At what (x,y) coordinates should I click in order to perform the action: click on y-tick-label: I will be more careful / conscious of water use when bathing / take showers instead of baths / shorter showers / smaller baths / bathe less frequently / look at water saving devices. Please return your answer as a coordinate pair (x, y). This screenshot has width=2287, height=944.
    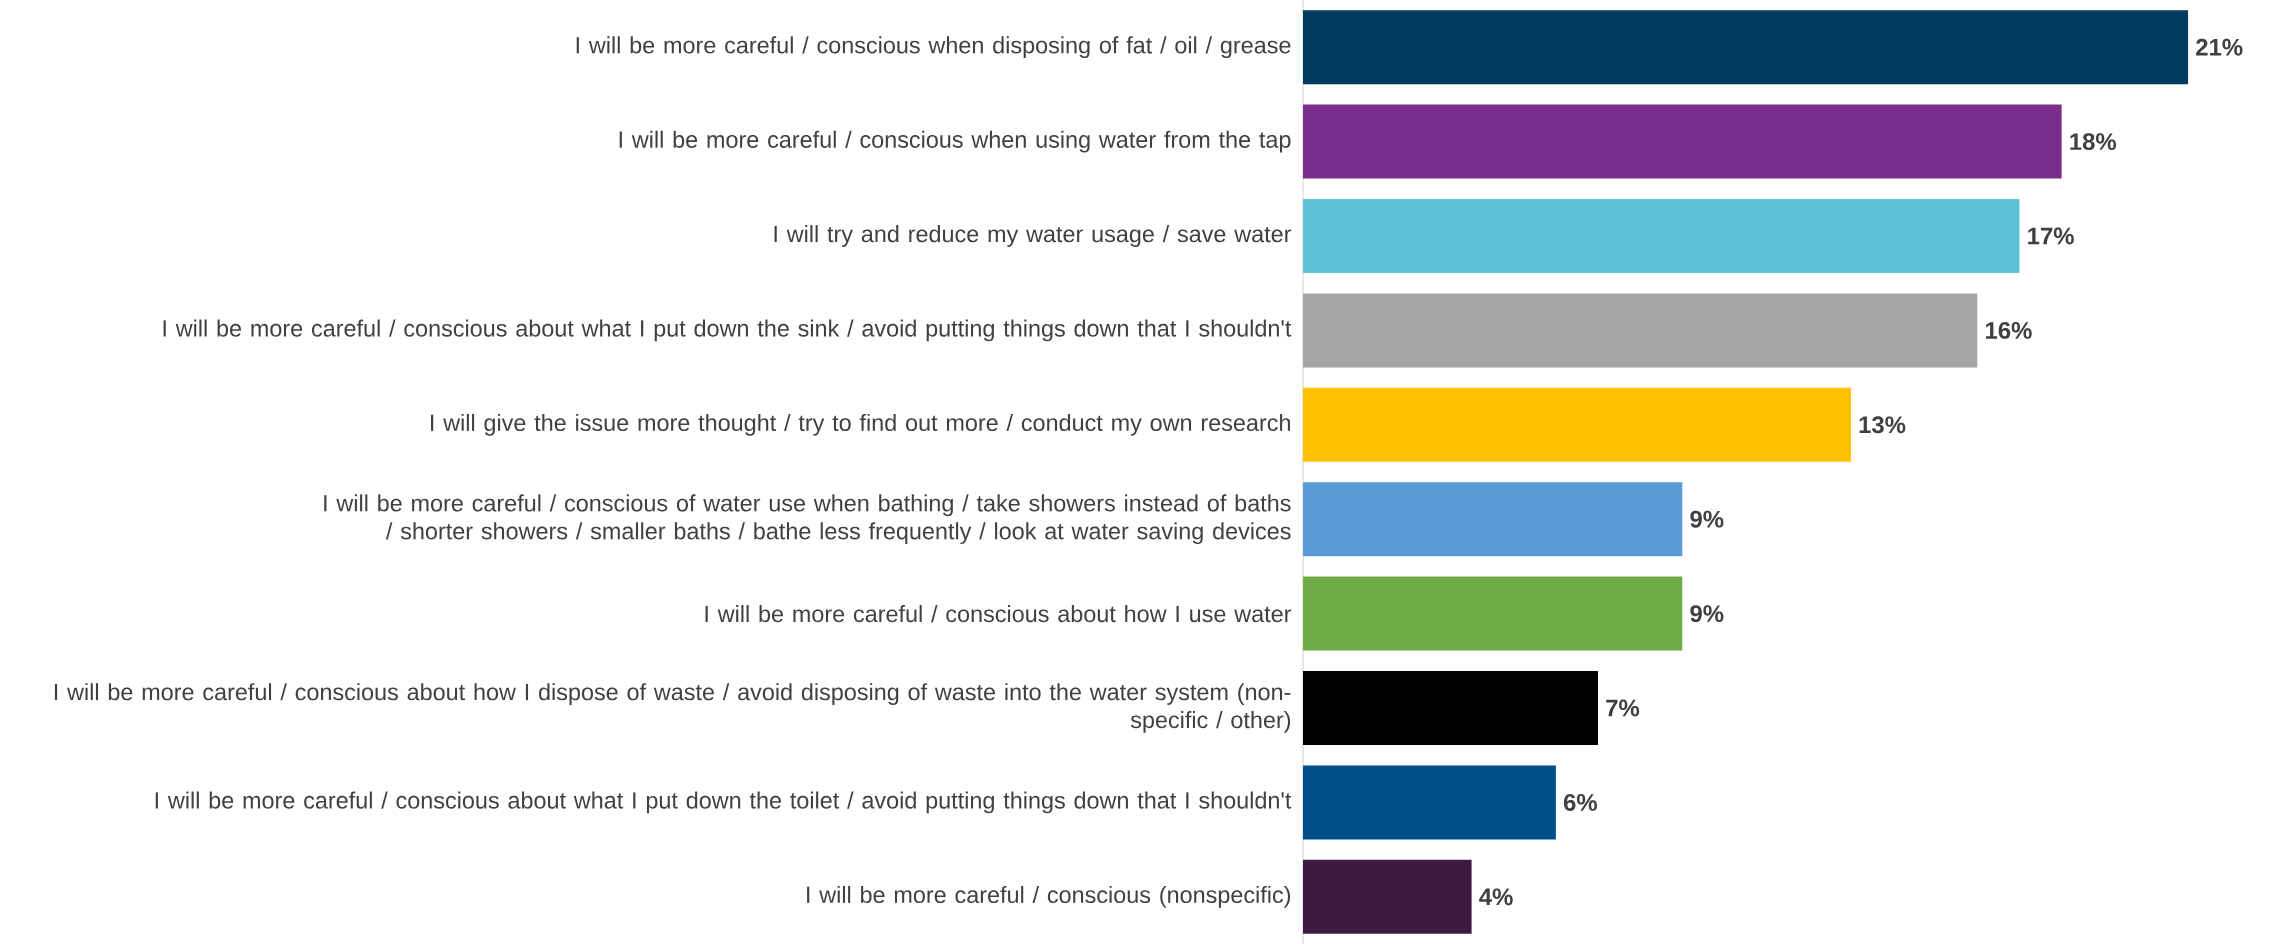
    Looking at the image, I should click on (807, 519).